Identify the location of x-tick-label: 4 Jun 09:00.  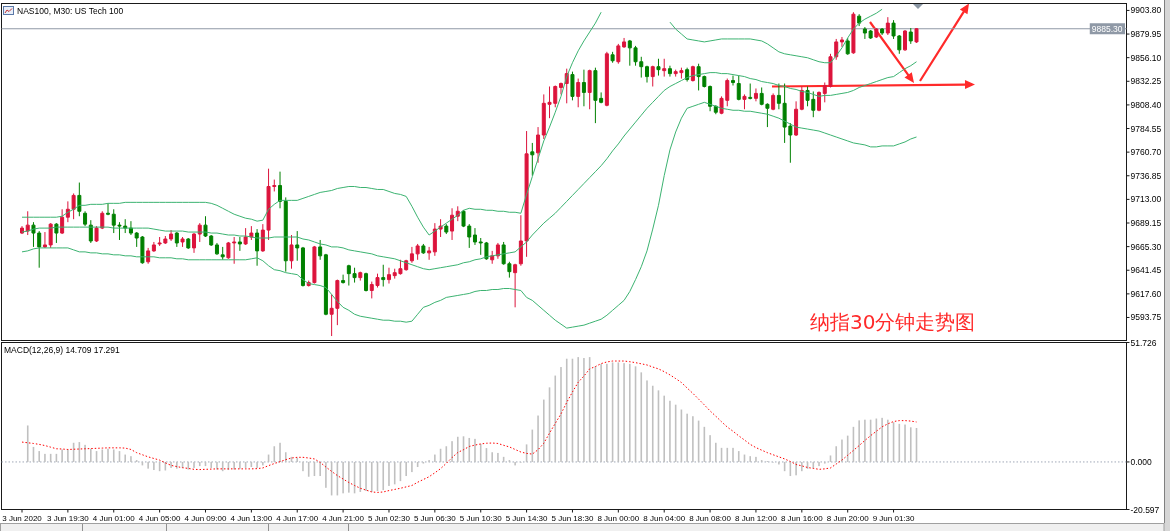
(205, 517).